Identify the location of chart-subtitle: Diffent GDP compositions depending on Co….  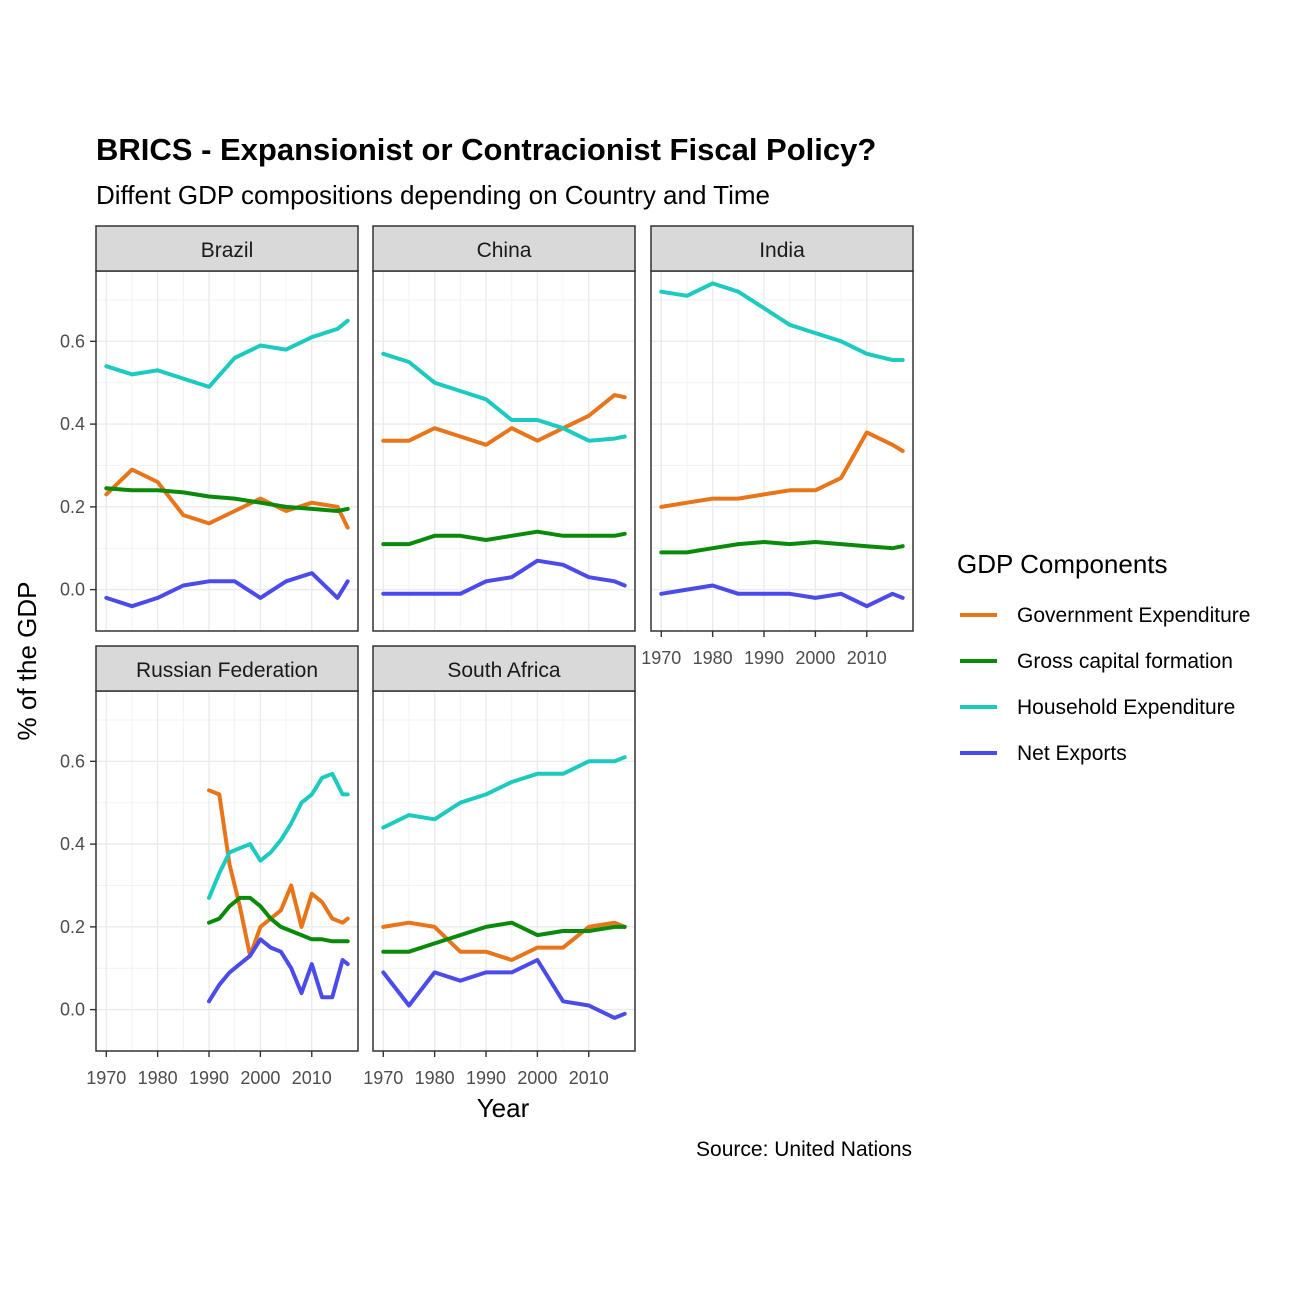
(433, 195).